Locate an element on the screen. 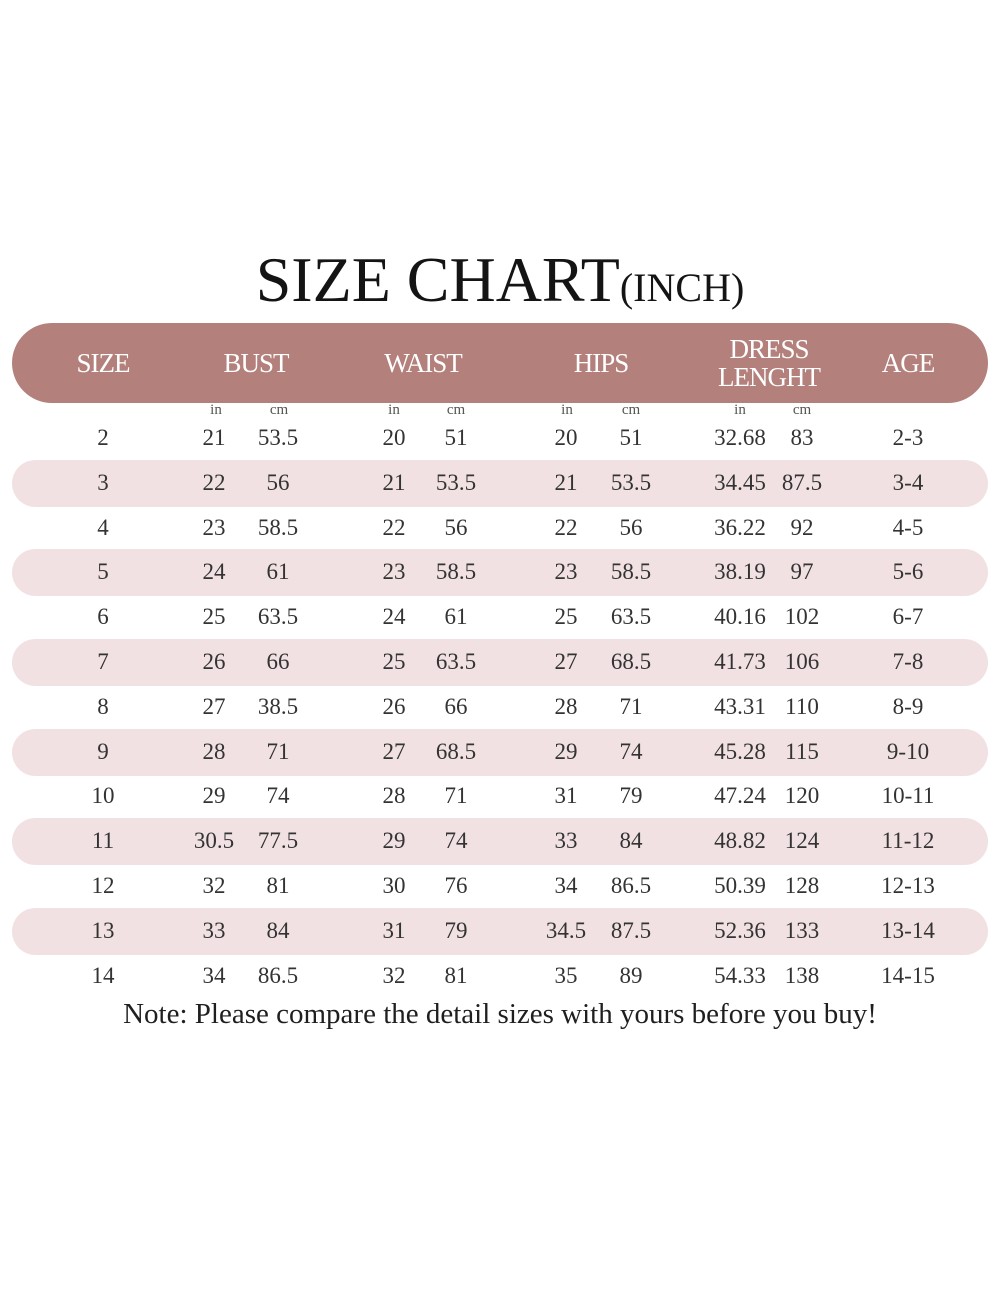  cell-bust-in: 26 is located at coordinates (214, 661).